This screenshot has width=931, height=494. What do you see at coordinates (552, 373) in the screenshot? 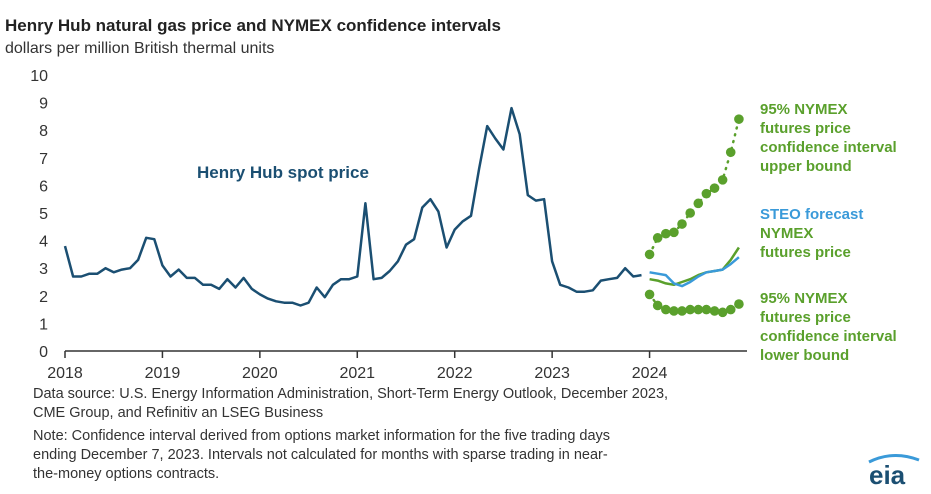
I see `x-tick-label: 2023` at bounding box center [552, 373].